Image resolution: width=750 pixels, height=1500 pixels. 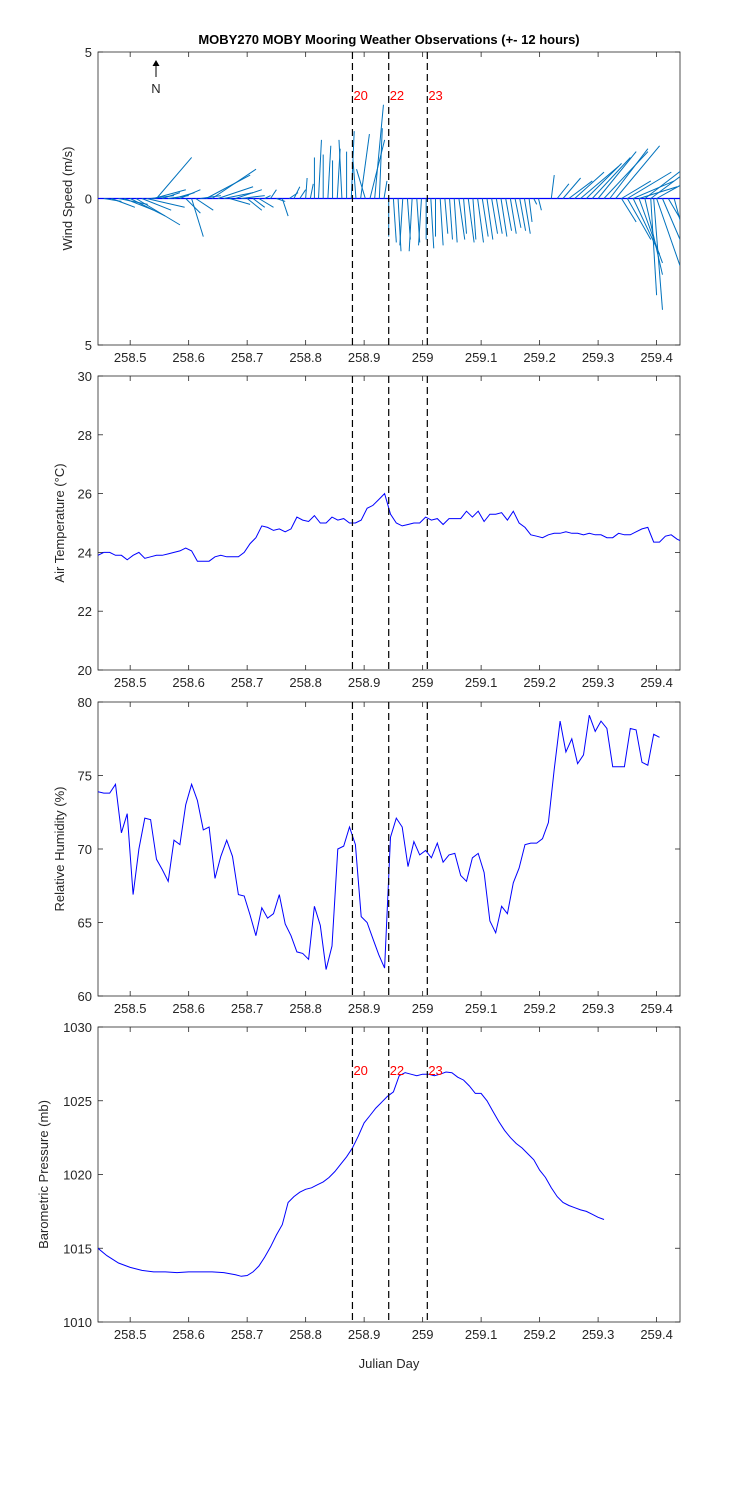 What do you see at coordinates (43, 1174) in the screenshot?
I see `y-axis-label: Barometric Pressure (mb)` at bounding box center [43, 1174].